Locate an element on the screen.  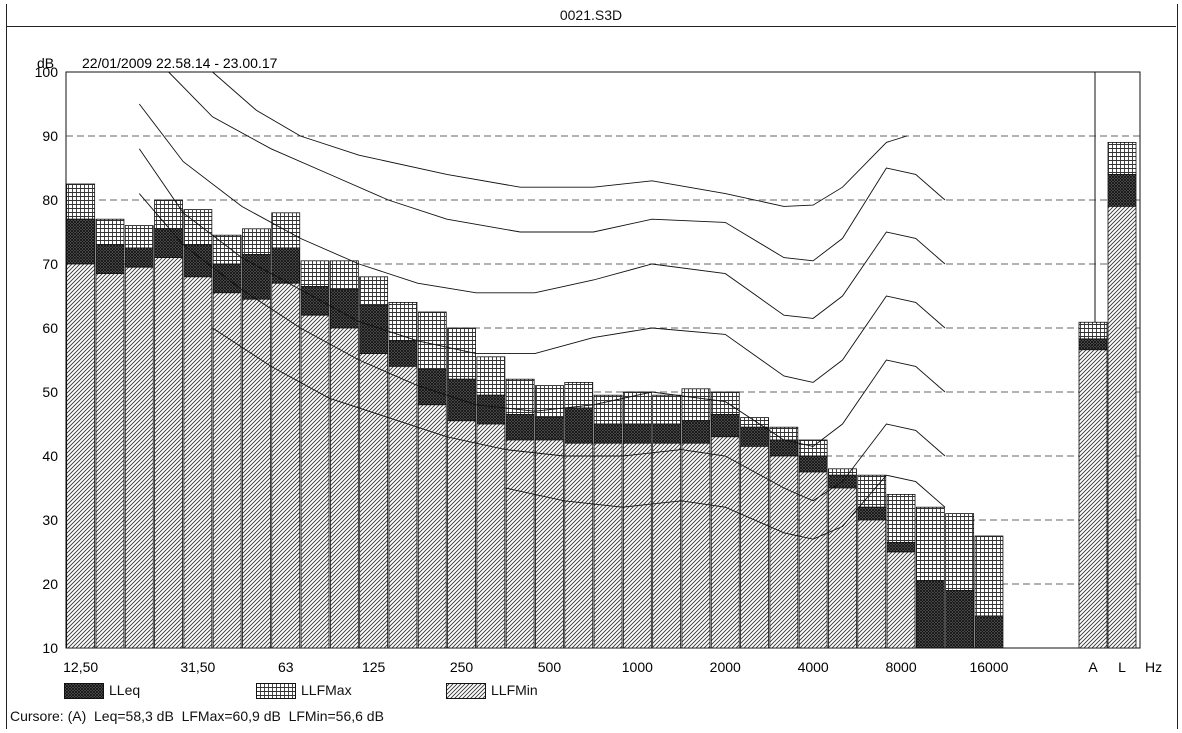
x-tick-label-33: L is located at coordinates (1122, 667).